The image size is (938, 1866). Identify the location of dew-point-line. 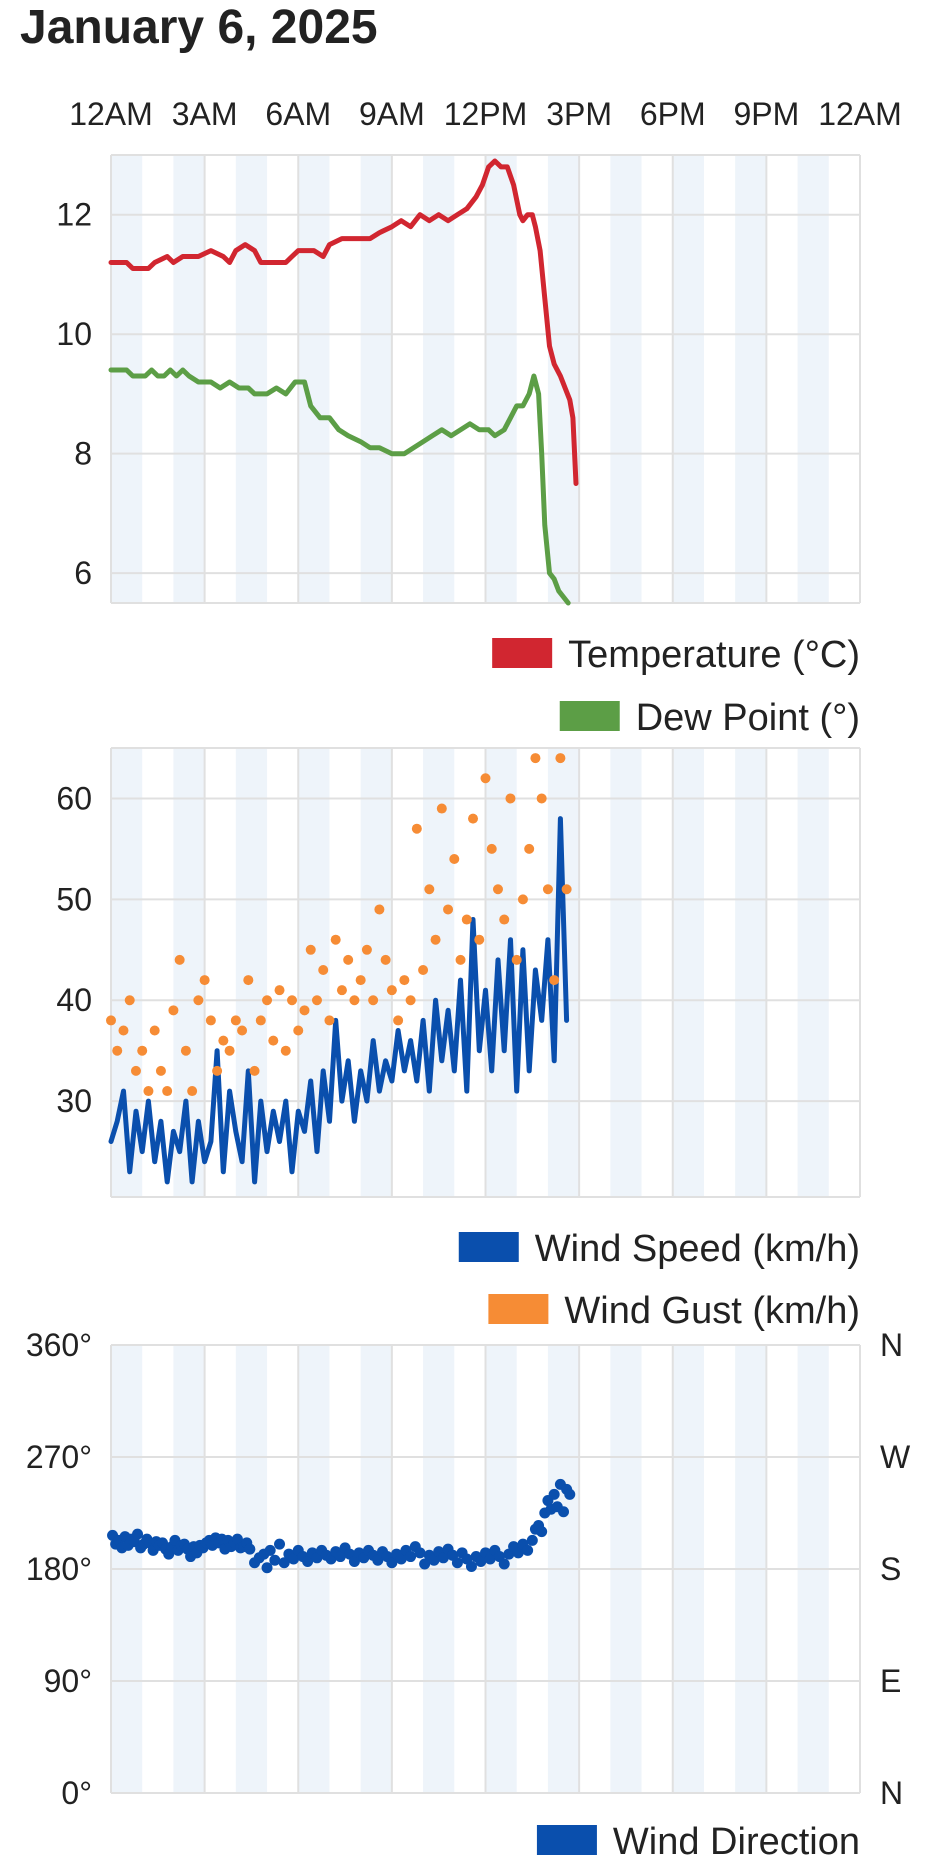
(339, 486).